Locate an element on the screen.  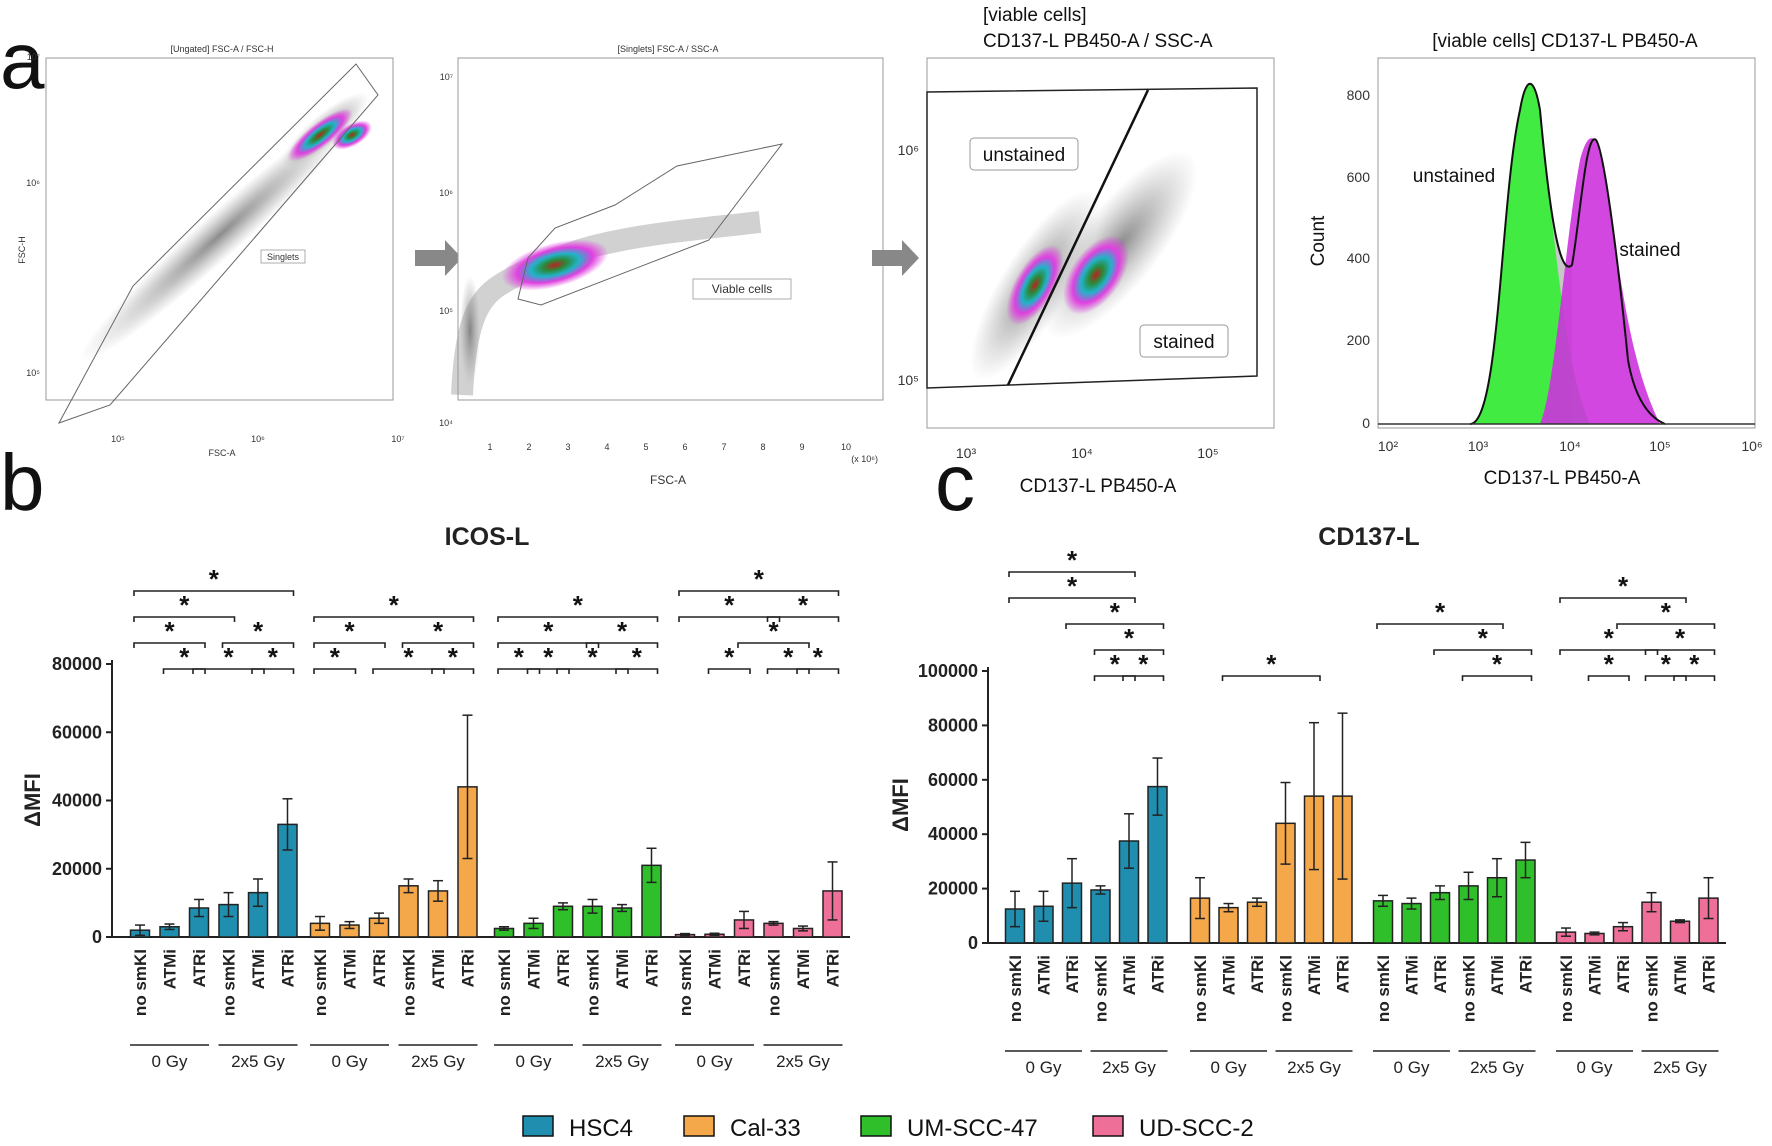
flow-p2-xtick-0: 1 is located at coordinates (489, 447).